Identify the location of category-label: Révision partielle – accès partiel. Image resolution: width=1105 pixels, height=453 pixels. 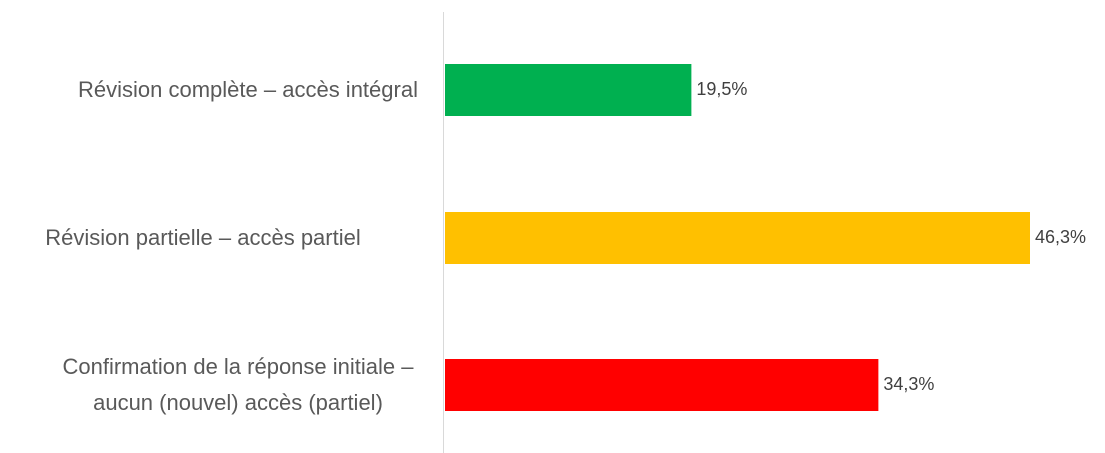
(203, 237).